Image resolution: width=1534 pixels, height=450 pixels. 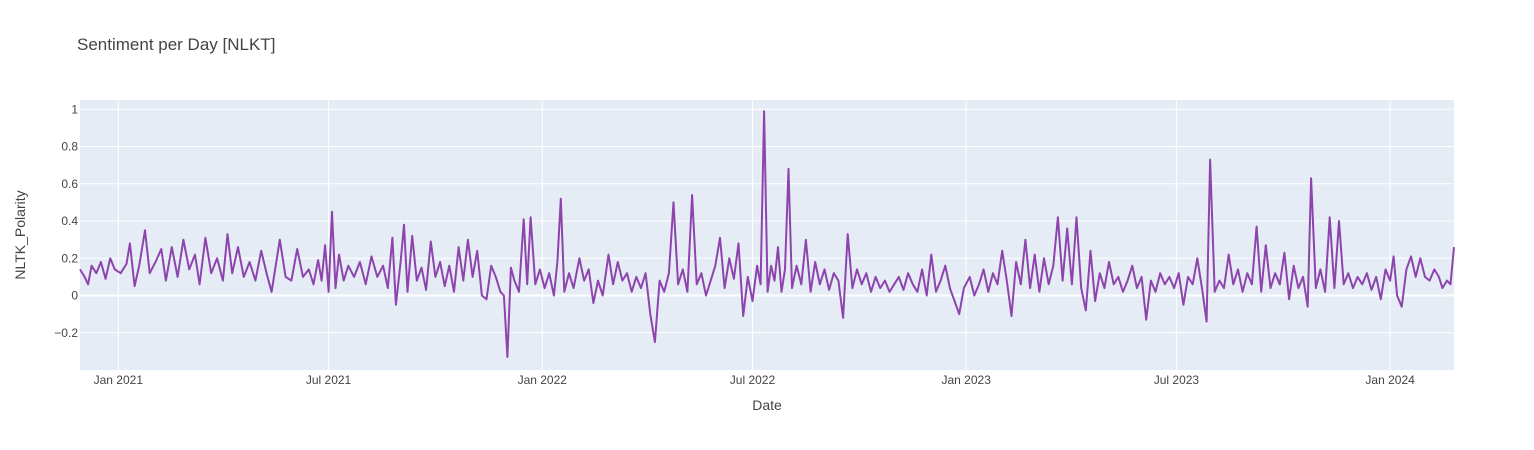 I want to click on y-tick-label: 0.6, so click(x=69, y=184).